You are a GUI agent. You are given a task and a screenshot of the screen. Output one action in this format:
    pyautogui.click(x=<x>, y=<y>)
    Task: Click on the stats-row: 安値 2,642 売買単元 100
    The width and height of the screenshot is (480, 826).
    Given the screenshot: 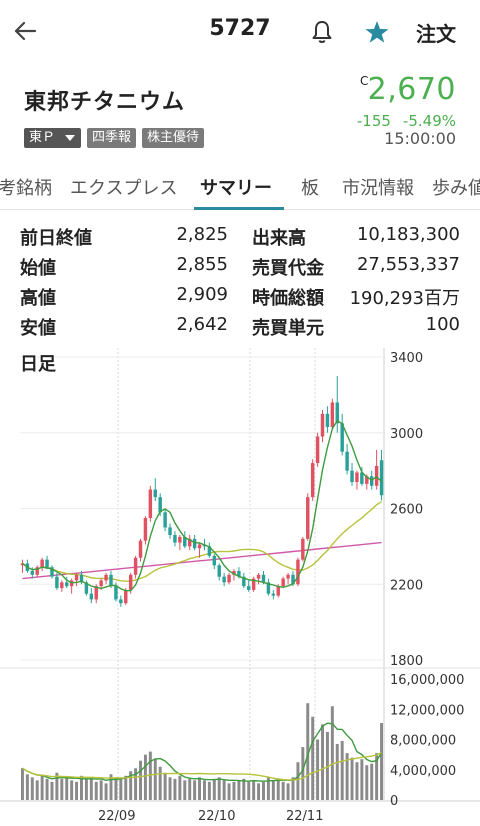 What is the action you would take?
    pyautogui.click(x=240, y=328)
    